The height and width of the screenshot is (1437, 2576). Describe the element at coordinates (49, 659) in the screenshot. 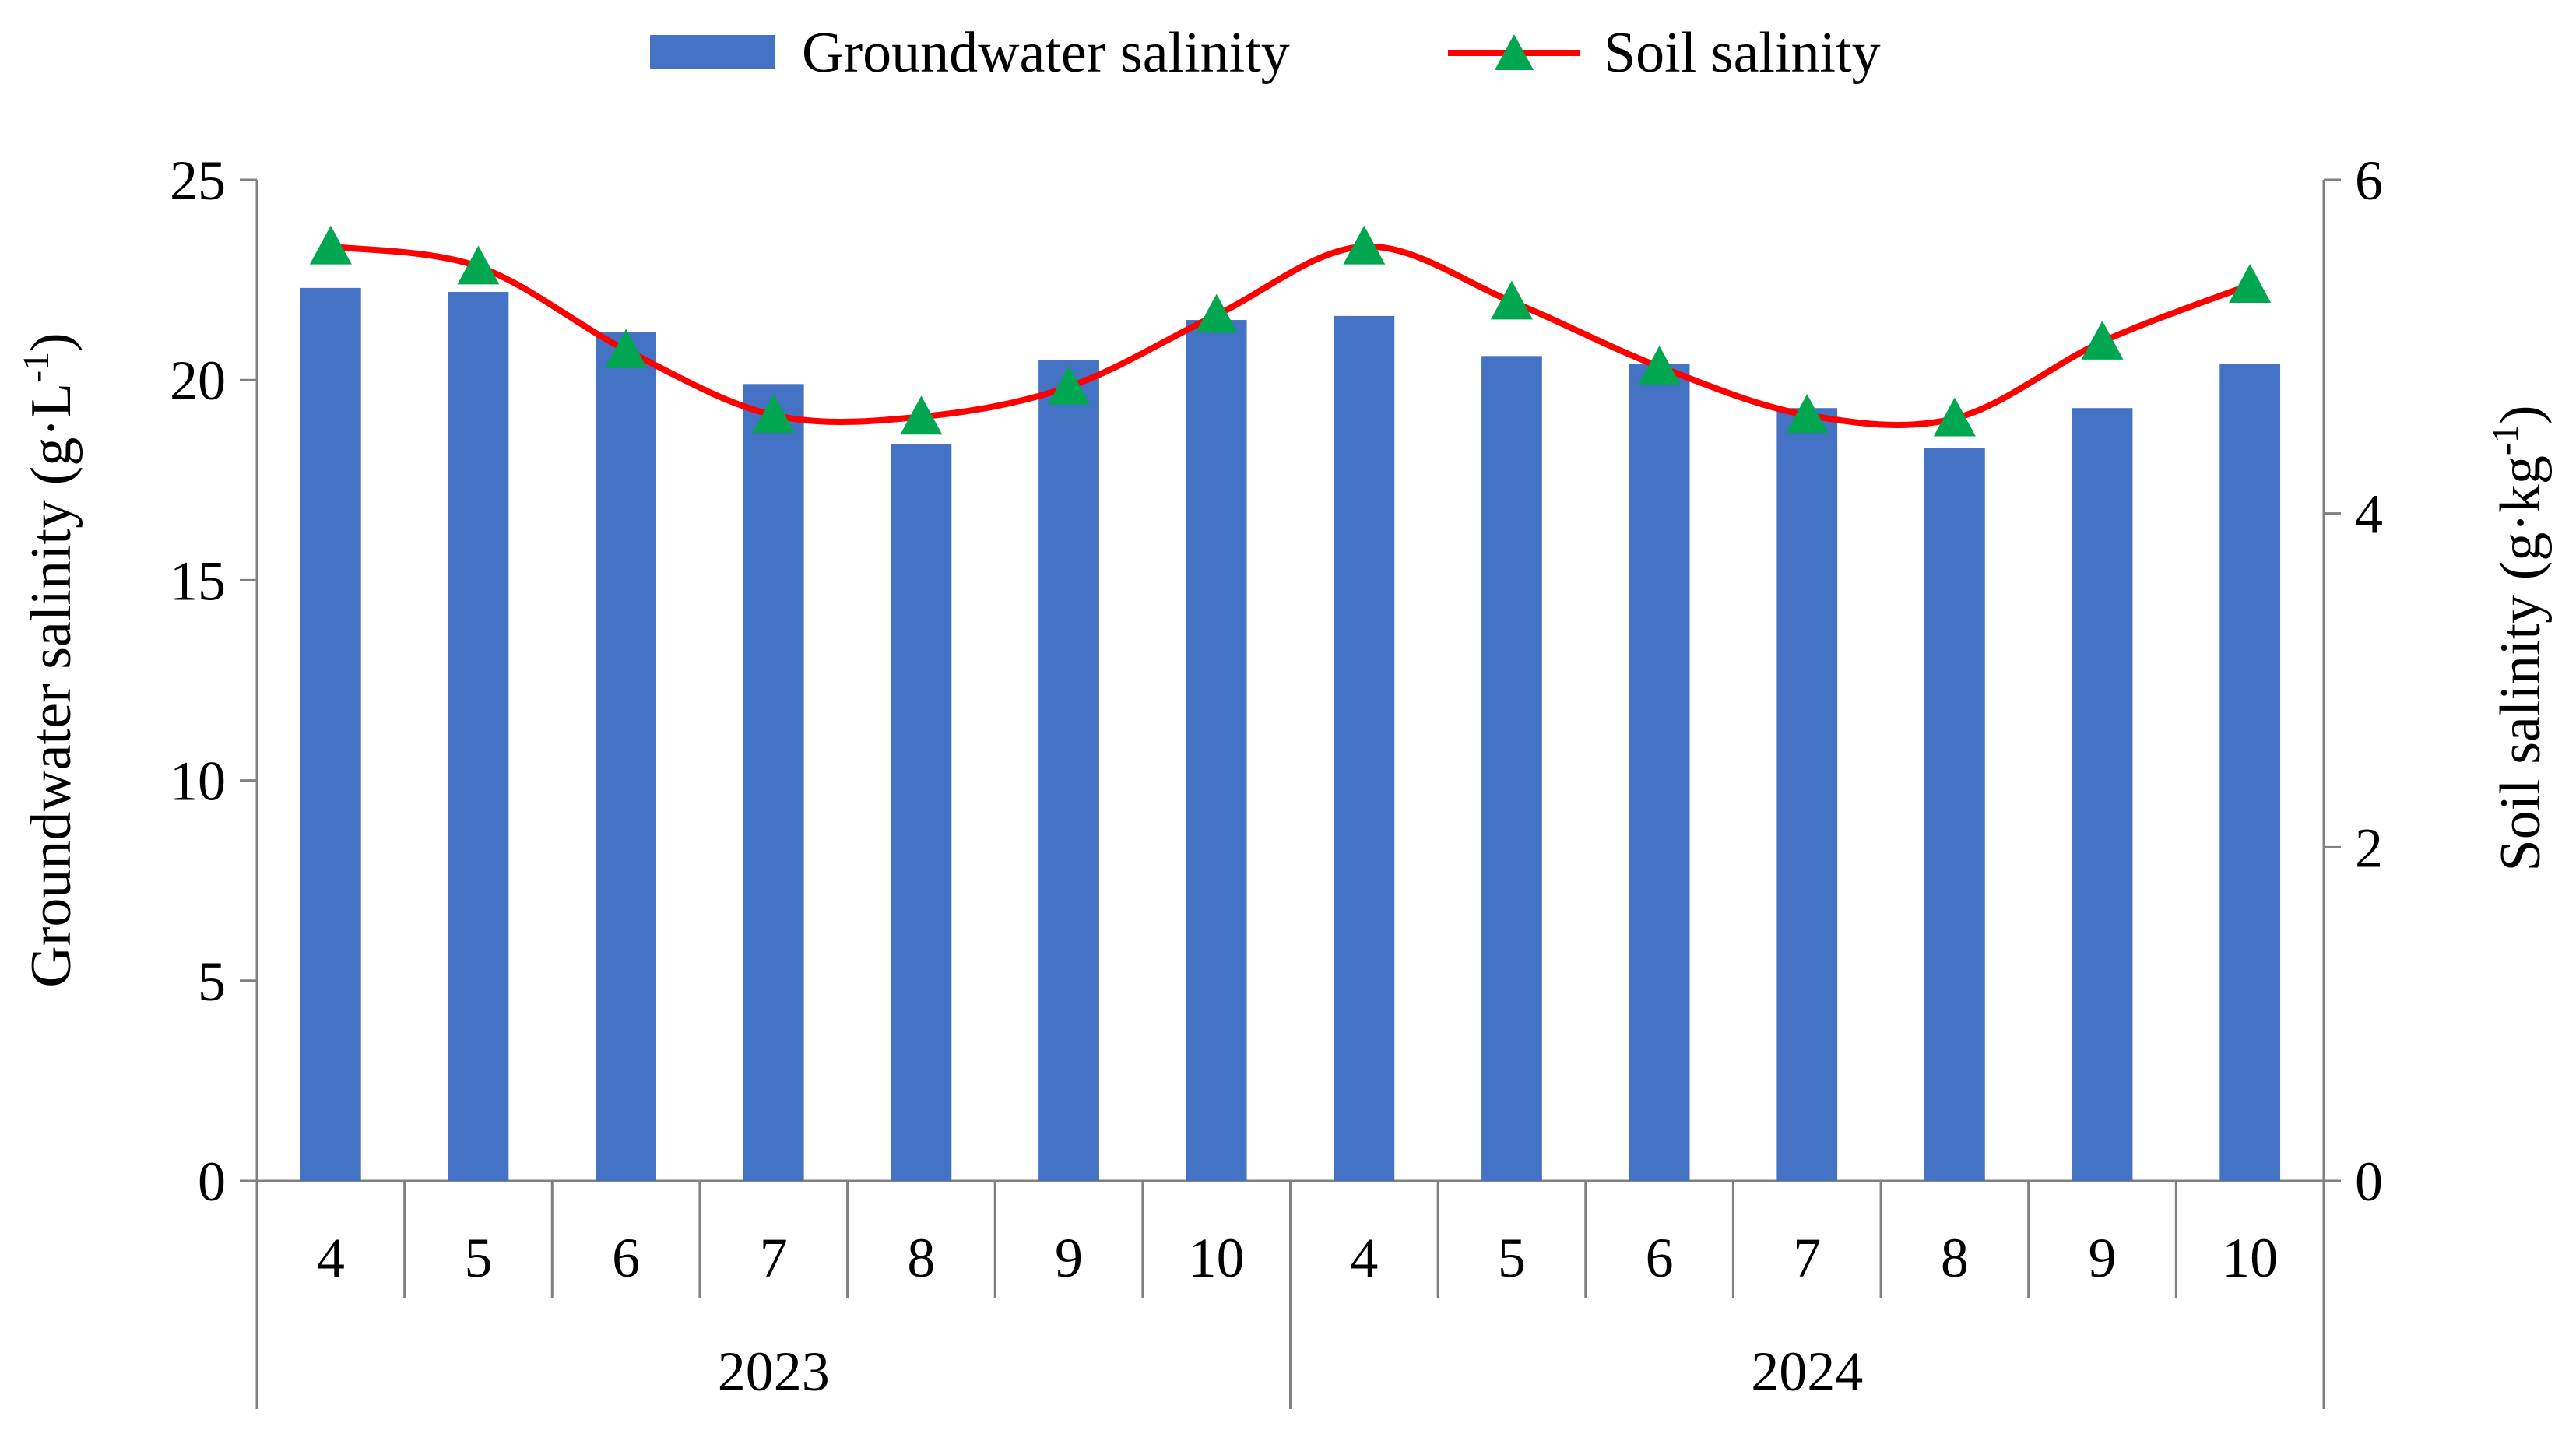

I see `y-left-axis-title: Groundwater salinity (g·L-1)` at that location.